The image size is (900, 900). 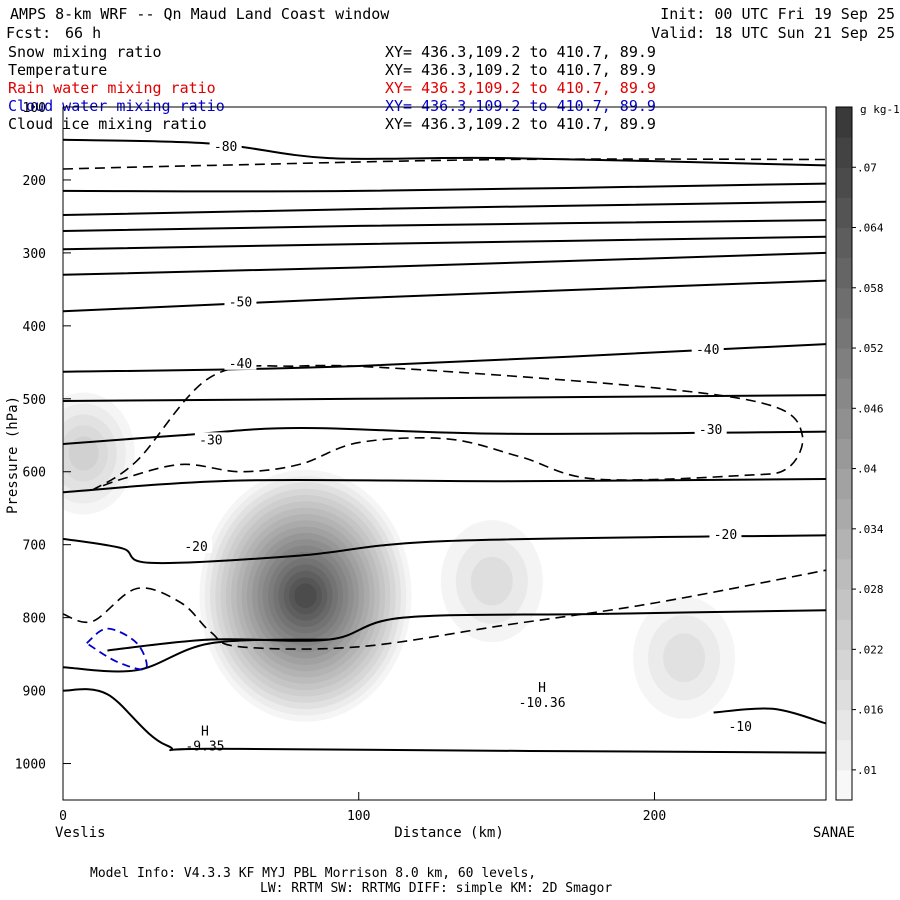 I want to click on y-tick-label: 800, so click(x=34, y=619).